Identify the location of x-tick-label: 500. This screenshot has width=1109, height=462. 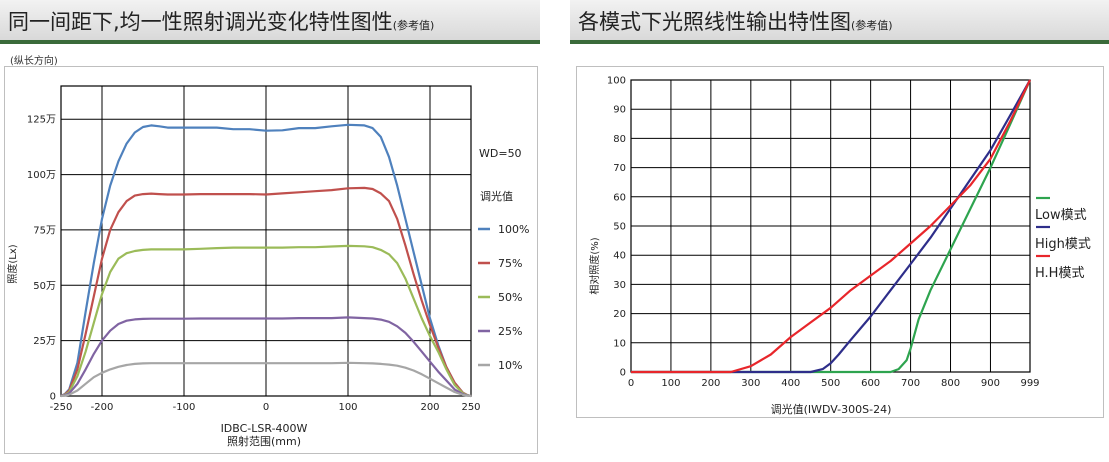
(830, 383).